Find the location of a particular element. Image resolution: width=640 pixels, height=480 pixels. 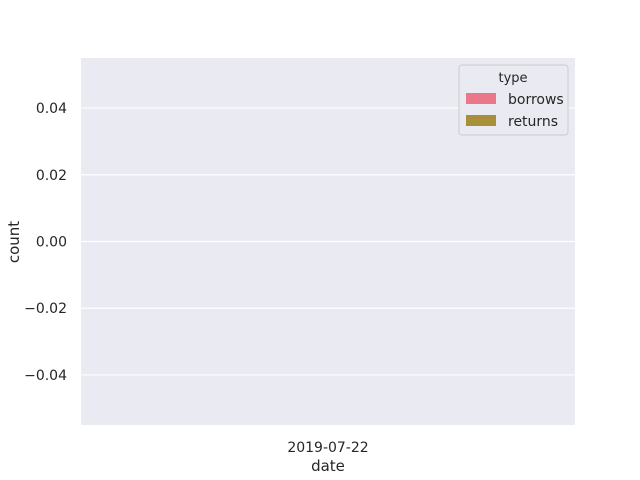

legend: type borrows returns is located at coordinates (513, 100).